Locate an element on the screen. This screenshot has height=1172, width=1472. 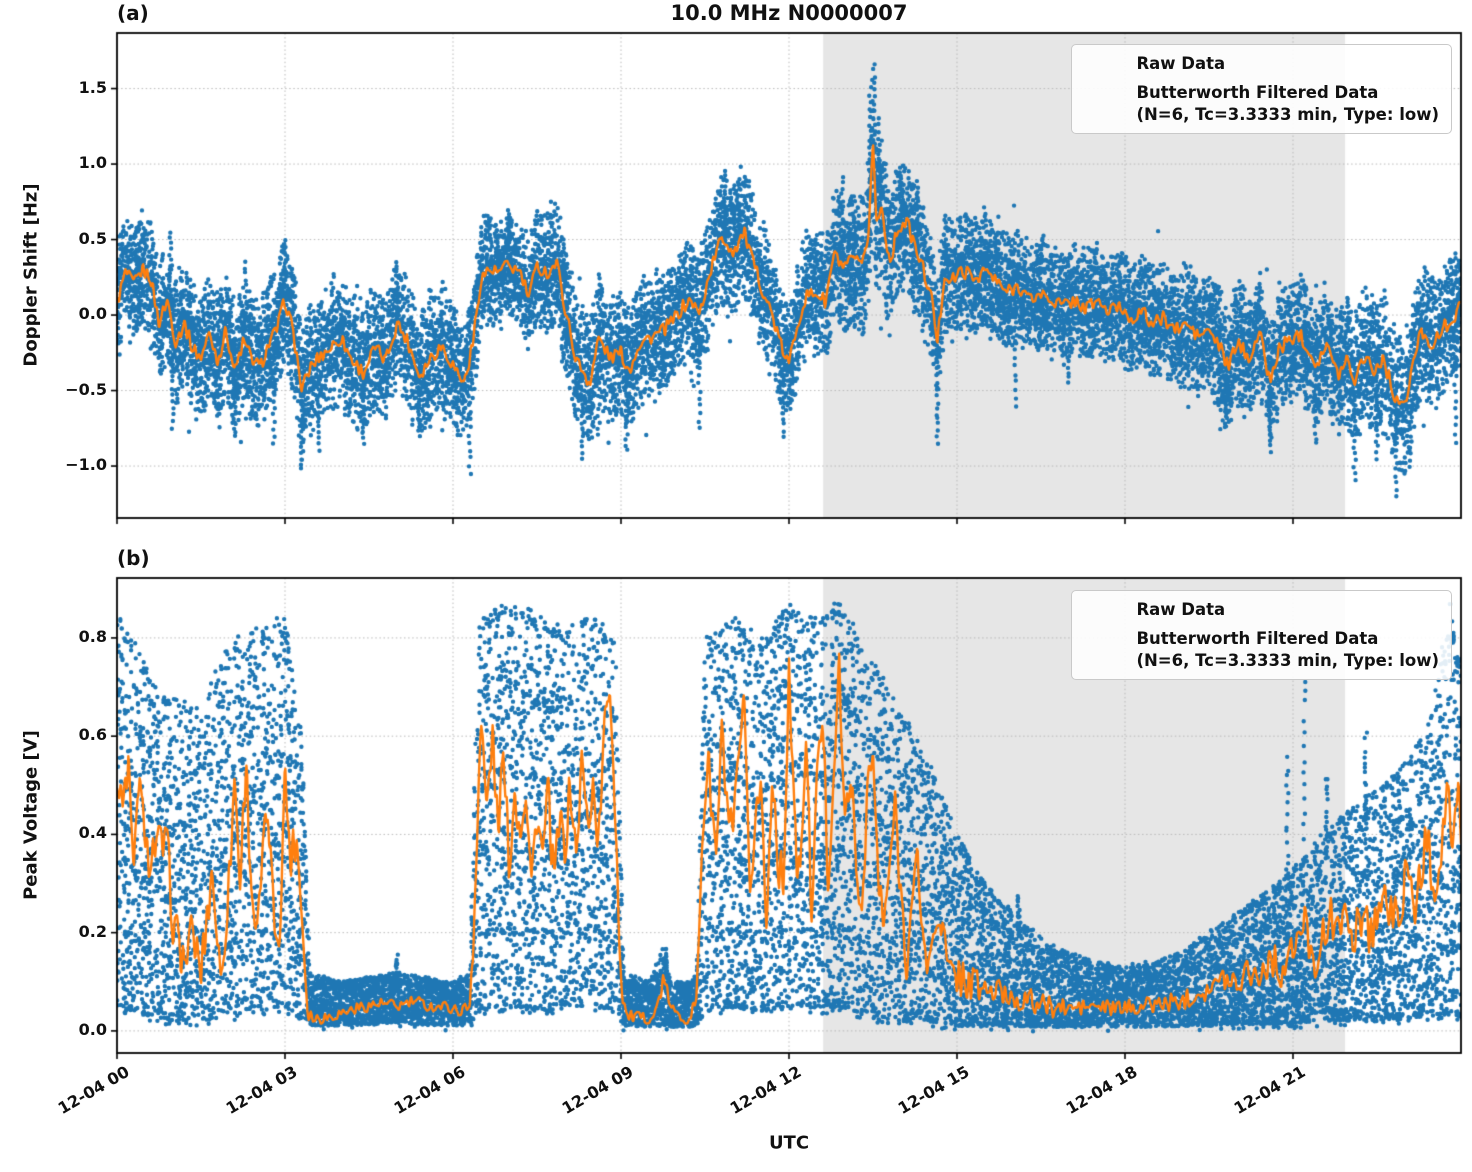
panel-a-label: (a) is located at coordinates (133, 13).